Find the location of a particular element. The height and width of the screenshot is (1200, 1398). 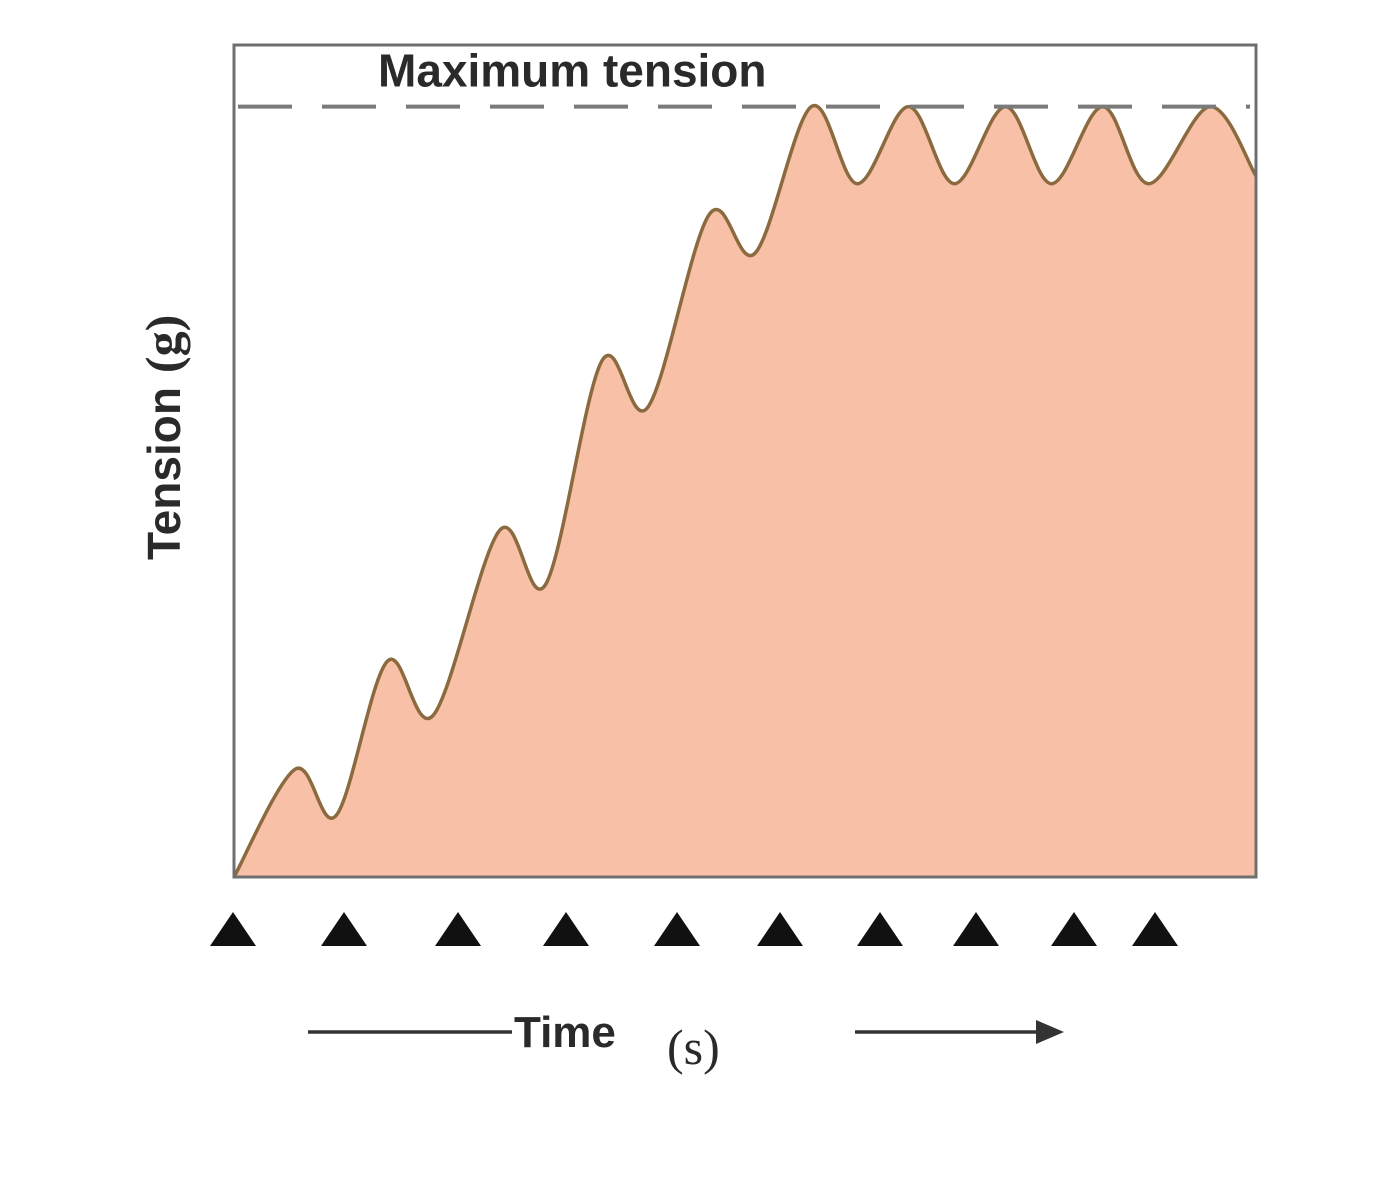

x-axis-unit: (s) is located at coordinates (693, 1047).